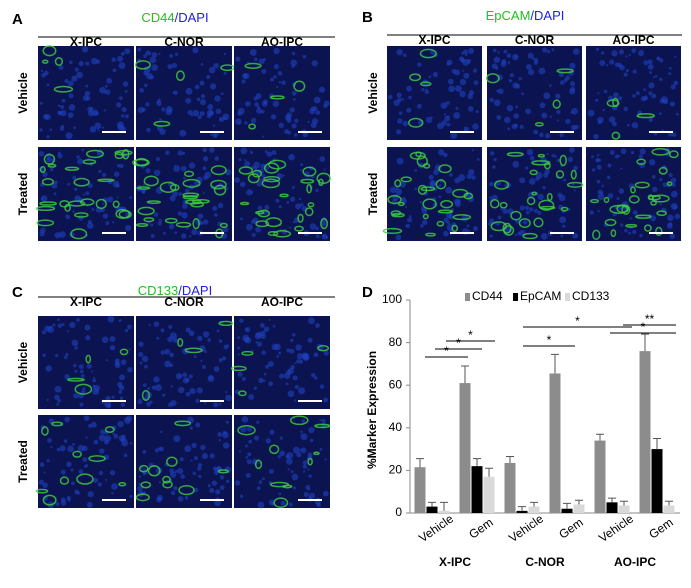 Image resolution: width=691 pixels, height=588 pixels. What do you see at coordinates (396, 427) in the screenshot?
I see `y-tick-label: 40` at bounding box center [396, 427].